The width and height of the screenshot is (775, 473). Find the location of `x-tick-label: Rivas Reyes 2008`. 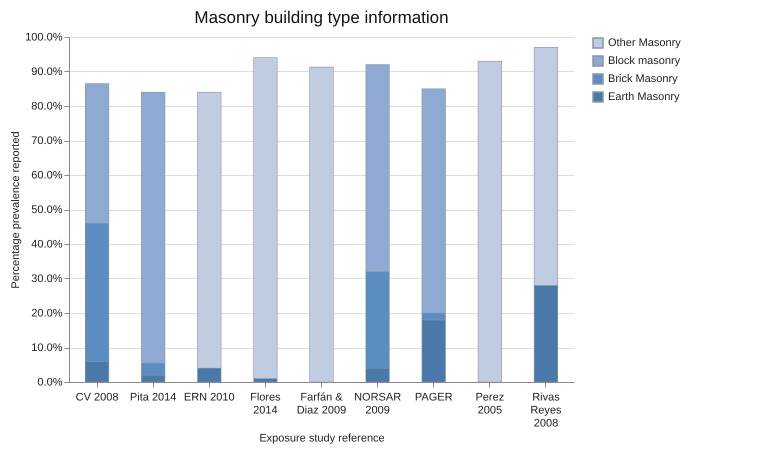

x-tick-label: Rivas Reyes 2008 is located at coordinates (546, 411).